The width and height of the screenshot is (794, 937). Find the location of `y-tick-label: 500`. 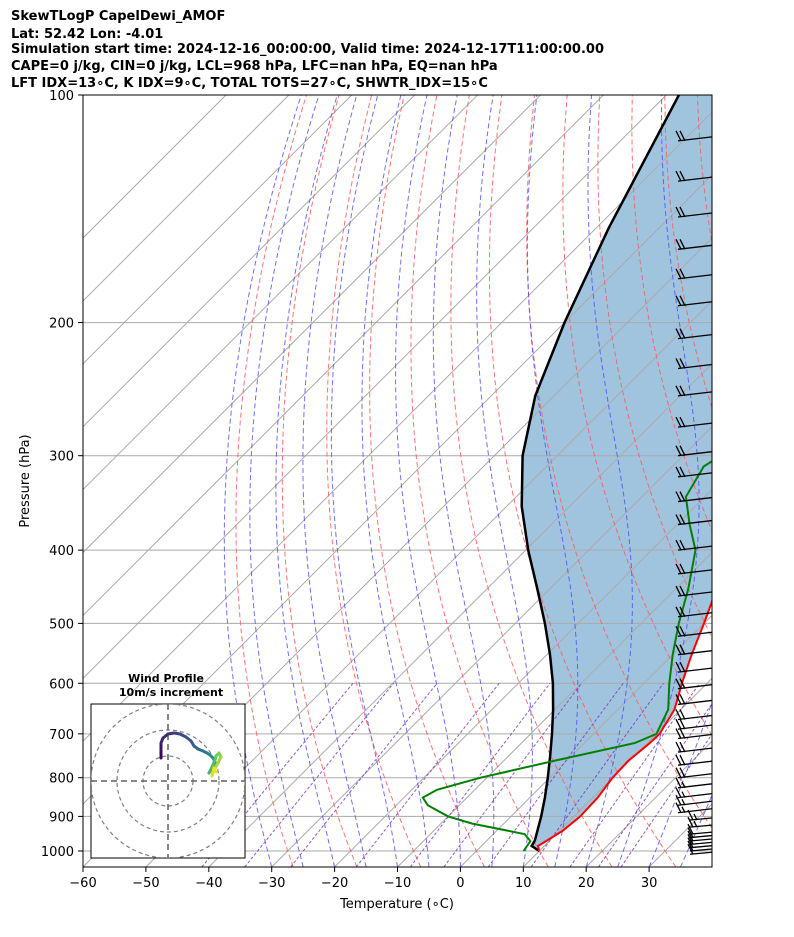

y-tick-label: 500 is located at coordinates (61, 624).